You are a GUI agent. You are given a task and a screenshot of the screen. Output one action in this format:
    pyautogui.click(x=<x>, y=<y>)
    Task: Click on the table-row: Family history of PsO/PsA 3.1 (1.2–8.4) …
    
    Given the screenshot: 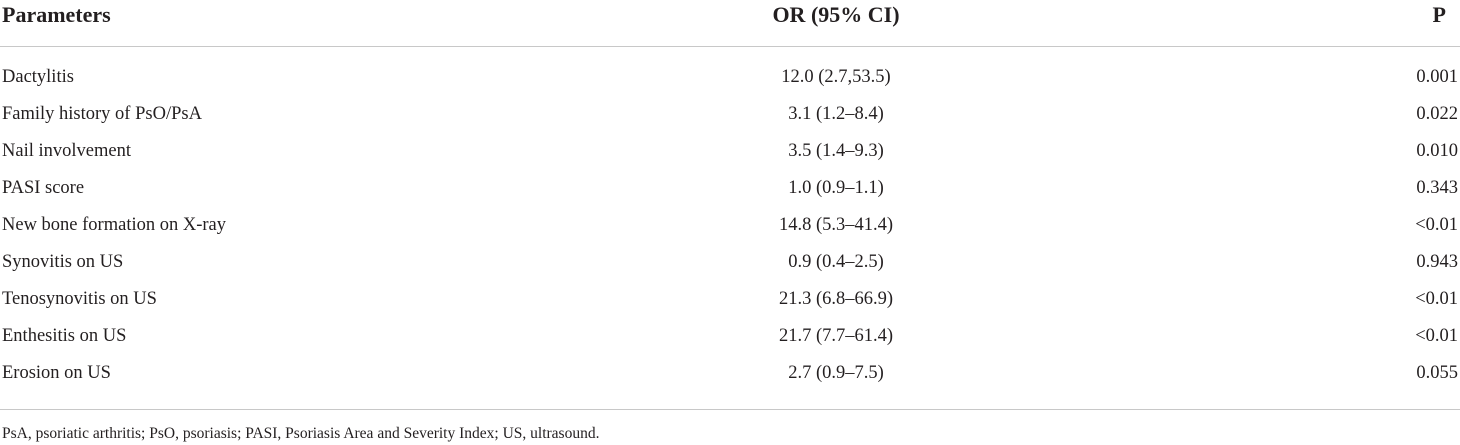 What is the action you would take?
    pyautogui.click(x=730, y=114)
    